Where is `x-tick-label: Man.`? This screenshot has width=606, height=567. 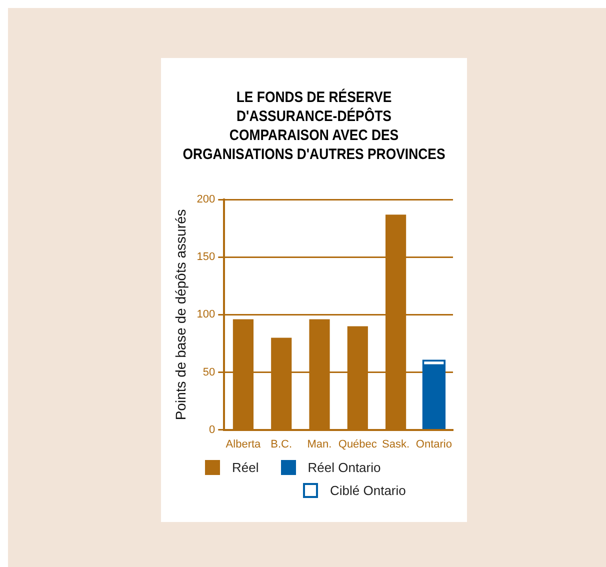 x-tick-label: Man. is located at coordinates (319, 444).